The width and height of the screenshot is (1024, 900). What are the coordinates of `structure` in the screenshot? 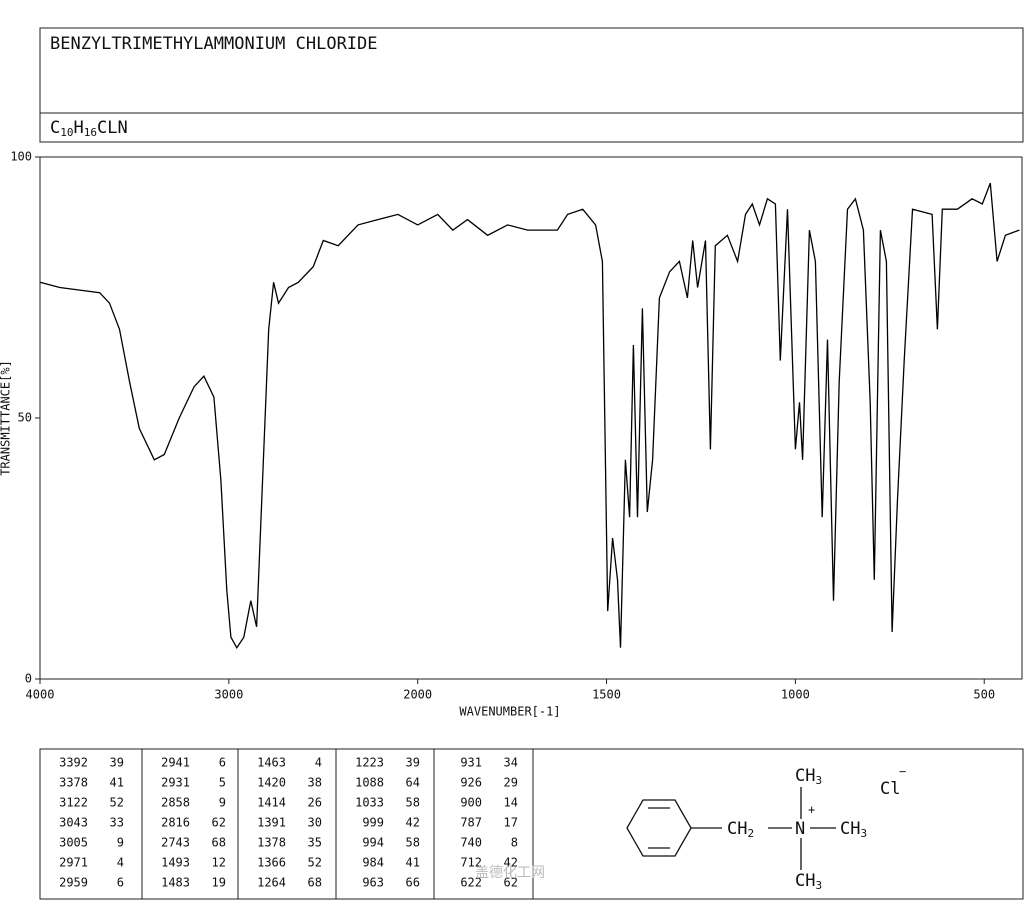 It's located at (731, 828).